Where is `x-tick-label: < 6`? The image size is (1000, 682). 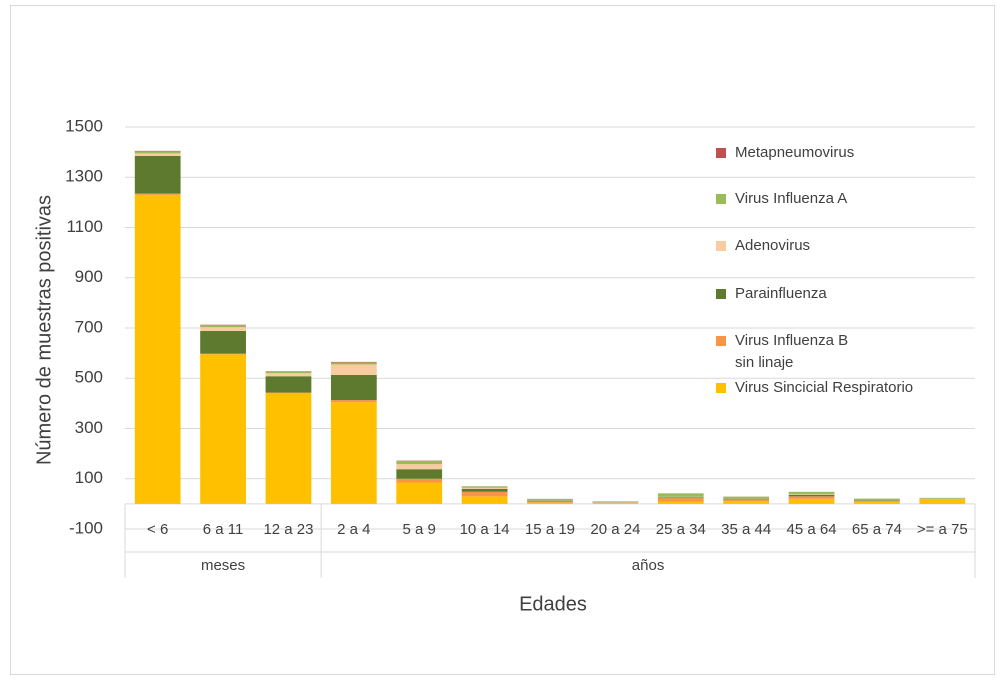 x-tick-label: < 6 is located at coordinates (157, 529).